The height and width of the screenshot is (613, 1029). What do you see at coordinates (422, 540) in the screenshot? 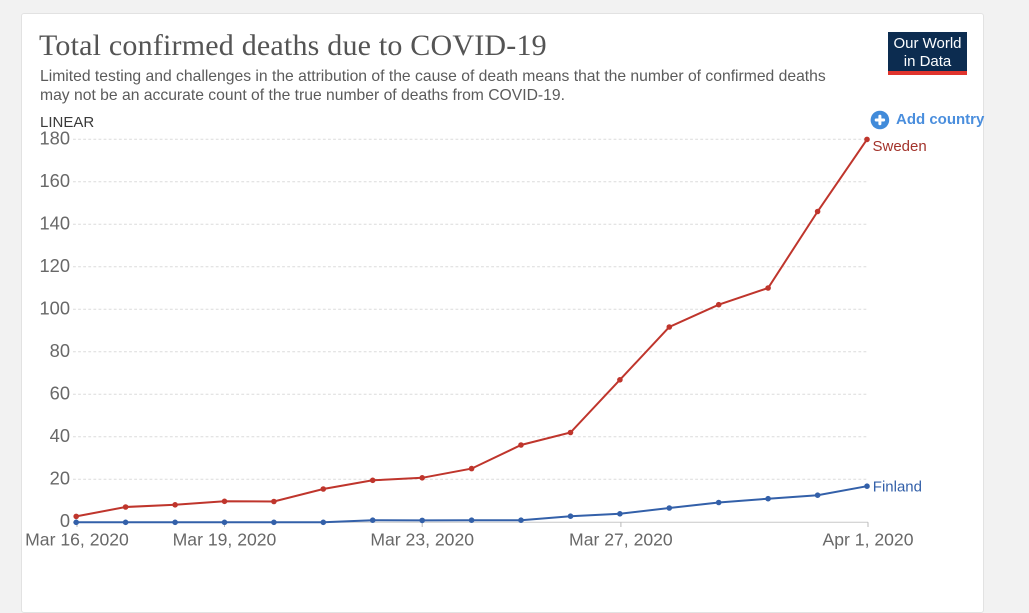
I see `svg-text: Mar 23, 2020` at bounding box center [422, 540].